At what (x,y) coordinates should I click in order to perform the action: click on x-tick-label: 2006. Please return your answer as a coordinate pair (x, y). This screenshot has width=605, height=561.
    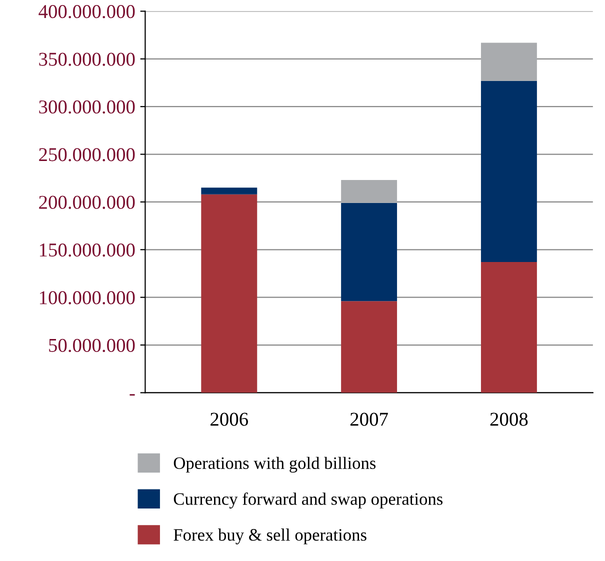
    Looking at the image, I should click on (229, 419).